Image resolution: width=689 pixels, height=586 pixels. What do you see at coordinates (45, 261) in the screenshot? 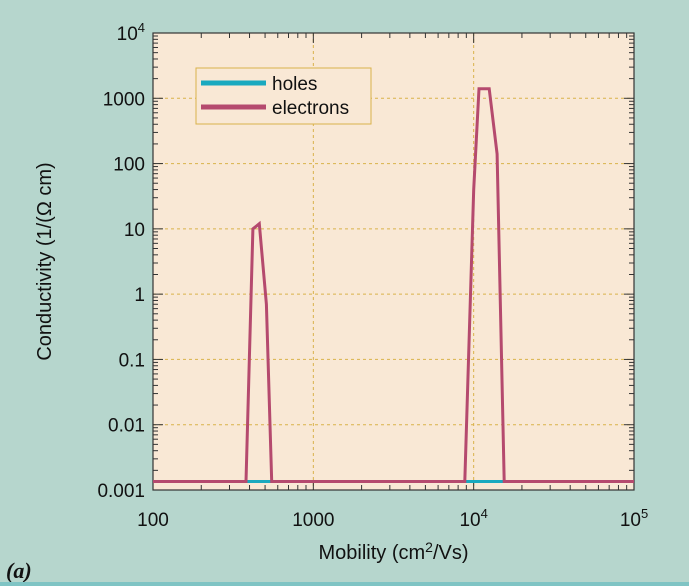
I see `y-axis-label: Conductivity (1/(Ω cm)` at bounding box center [45, 261].